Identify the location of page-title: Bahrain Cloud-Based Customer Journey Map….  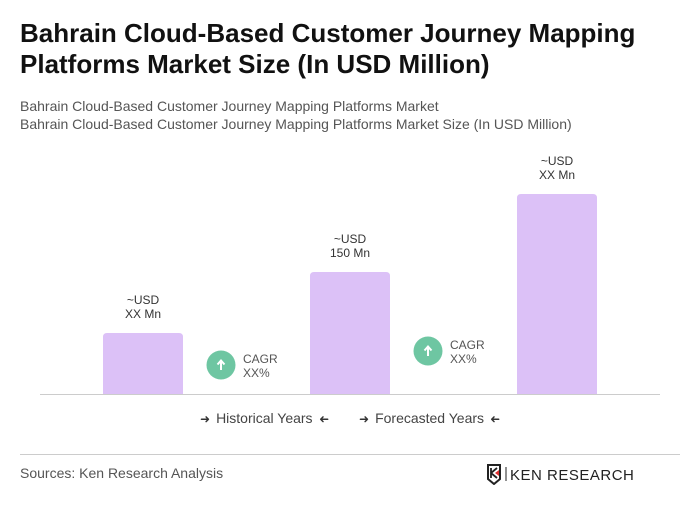
(328, 48).